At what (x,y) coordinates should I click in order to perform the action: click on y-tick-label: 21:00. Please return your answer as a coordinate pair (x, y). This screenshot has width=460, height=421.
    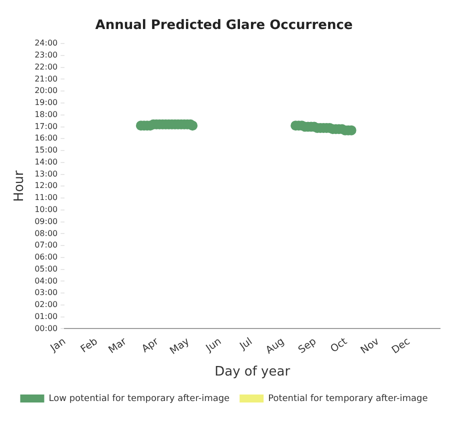
    Looking at the image, I should click on (46, 79).